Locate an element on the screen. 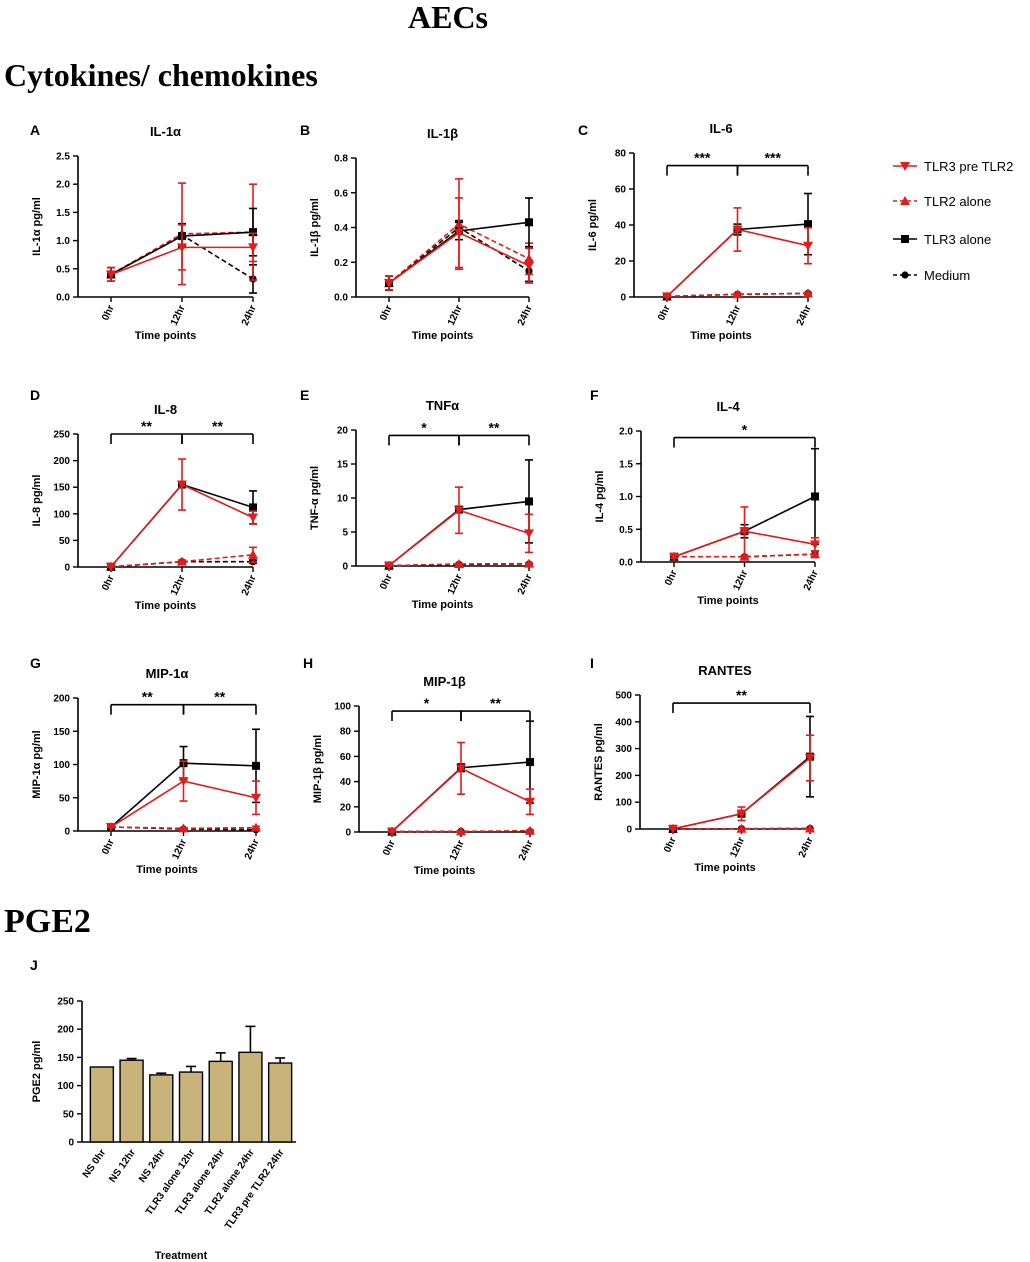  y-tick-label: 5 is located at coordinates (345, 533).